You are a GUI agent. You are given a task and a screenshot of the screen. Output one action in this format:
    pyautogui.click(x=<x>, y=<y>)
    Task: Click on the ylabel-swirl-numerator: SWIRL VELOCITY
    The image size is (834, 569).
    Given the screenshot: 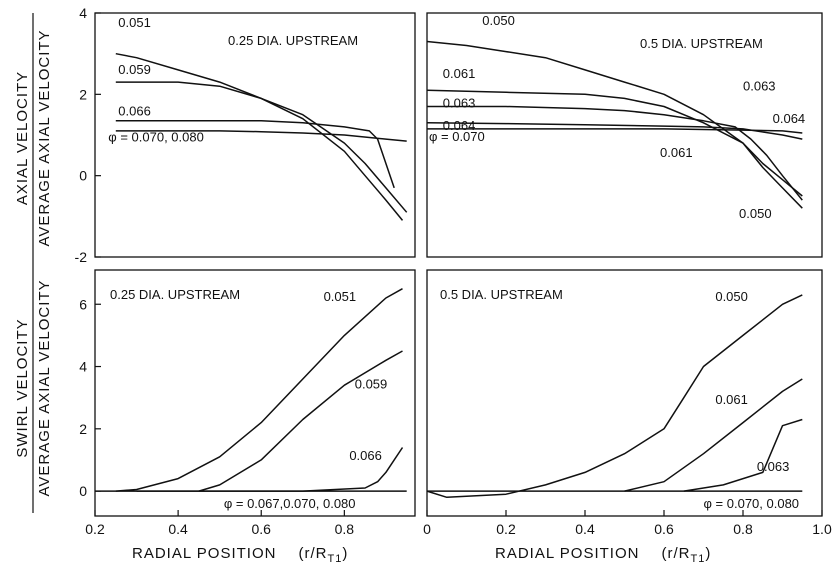 What is the action you would take?
    pyautogui.click(x=22, y=387)
    